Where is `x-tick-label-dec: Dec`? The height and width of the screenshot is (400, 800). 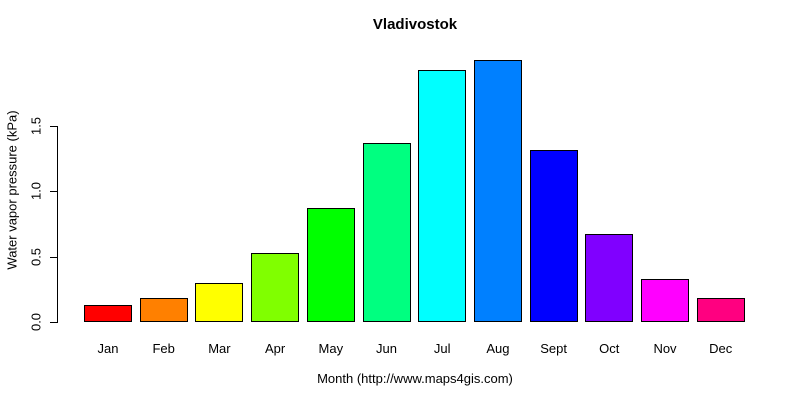
x-tick-label-dec: Dec is located at coordinates (721, 348).